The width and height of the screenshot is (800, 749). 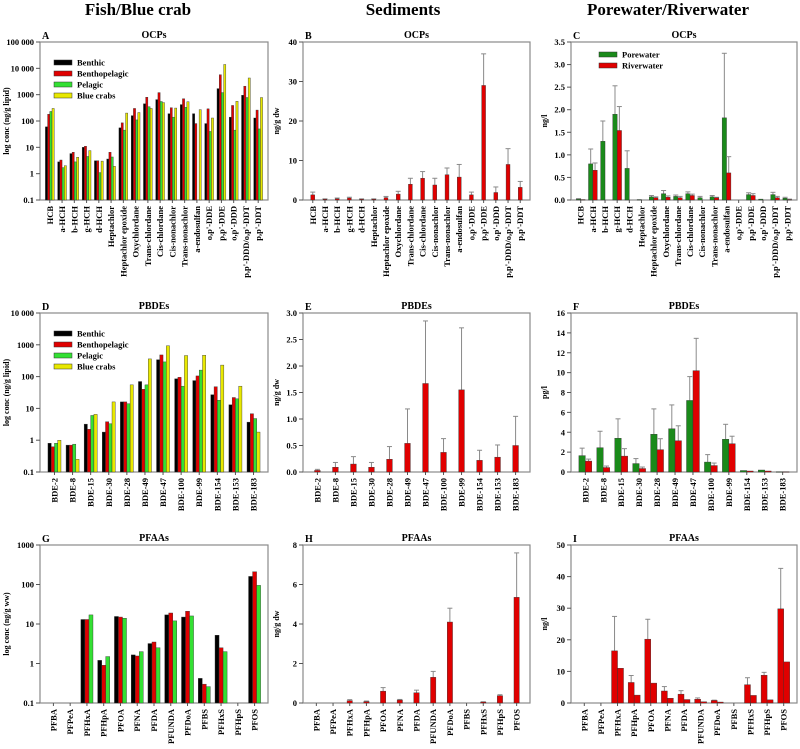 What do you see at coordinates (276, 120) in the screenshot?
I see `y-axis-label: ng/g dw` at bounding box center [276, 120].